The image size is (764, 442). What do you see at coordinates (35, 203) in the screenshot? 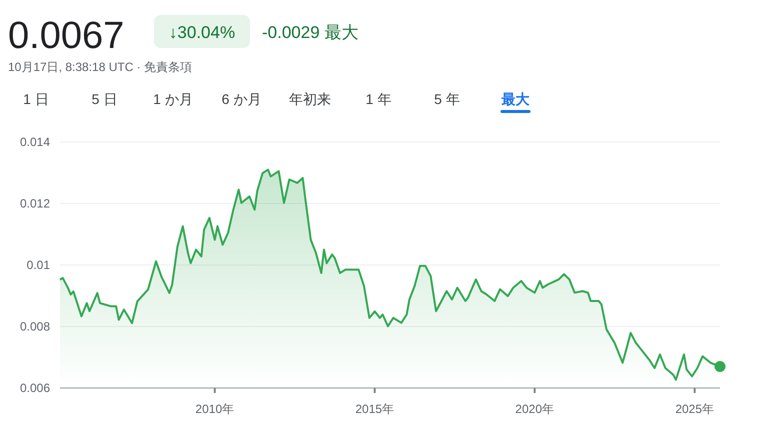
I see `y-tick-label: 0.012` at bounding box center [35, 203].